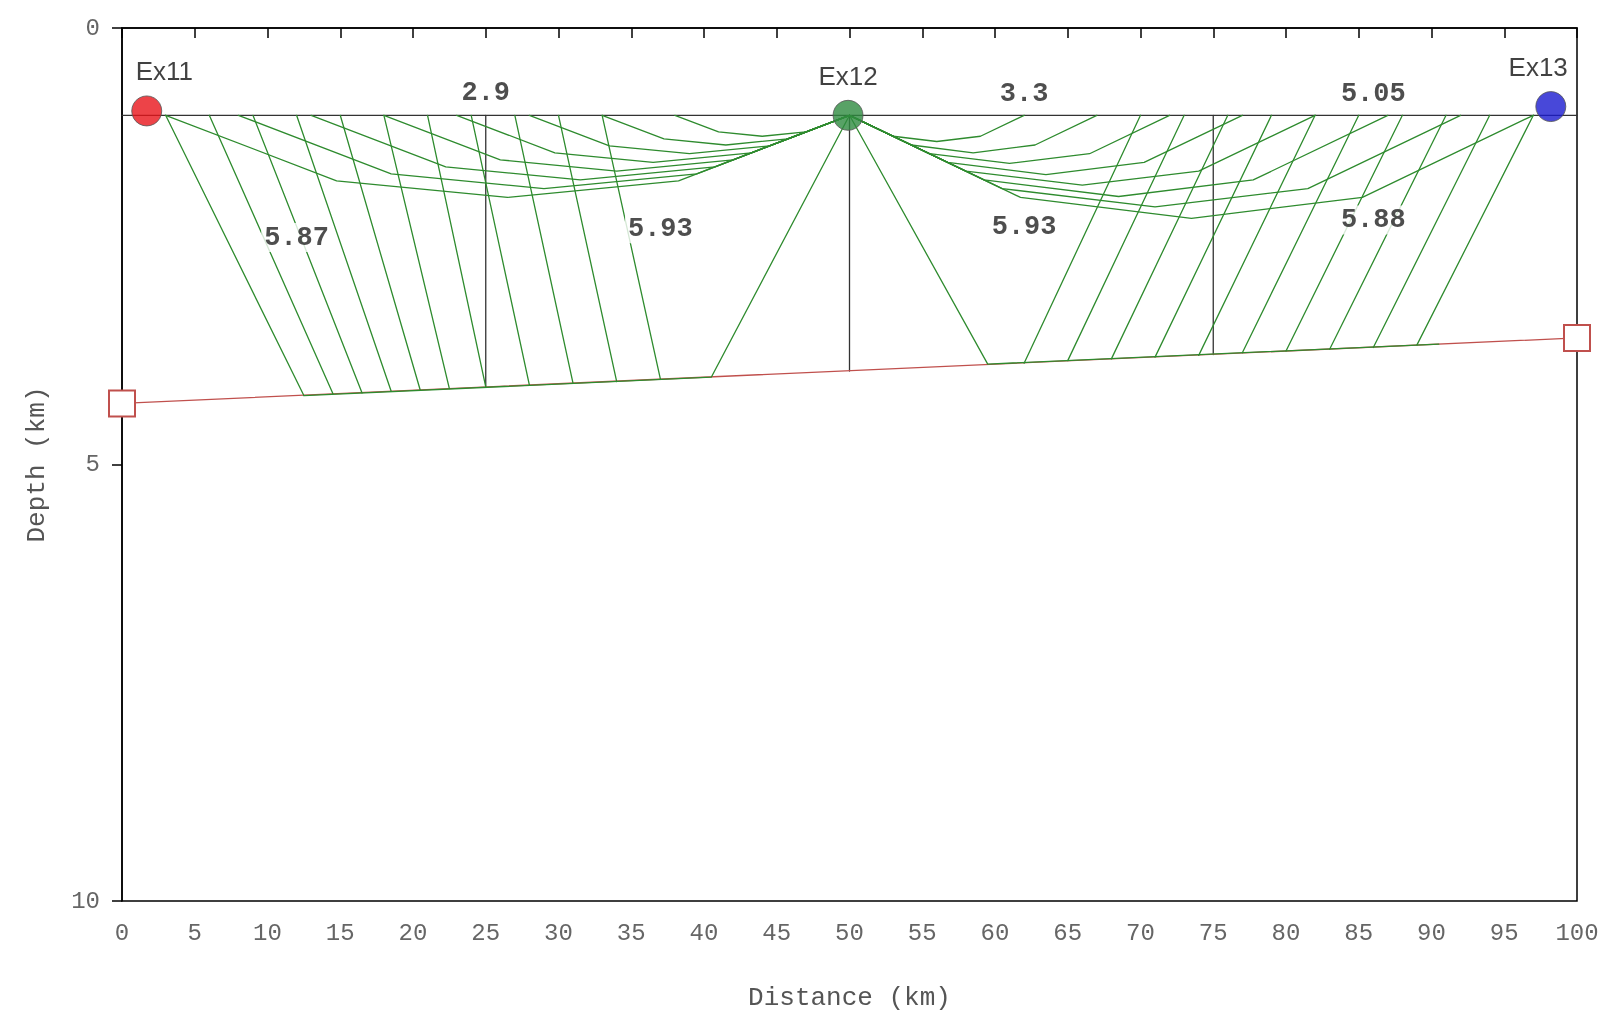 The width and height of the screenshot is (1606, 1028). What do you see at coordinates (194, 933) in the screenshot?
I see `x-tick-label: 5` at bounding box center [194, 933].